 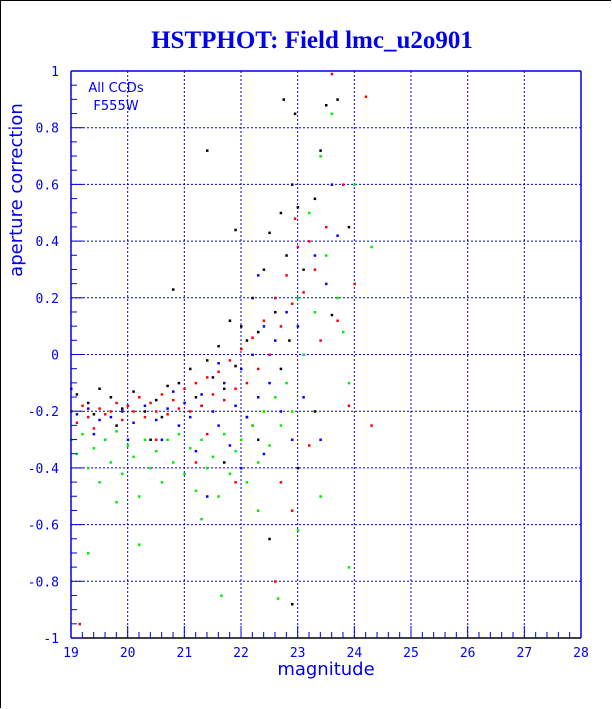 What do you see at coordinates (47, 299) in the screenshot?
I see `y-tick-label: 0.2` at bounding box center [47, 299].